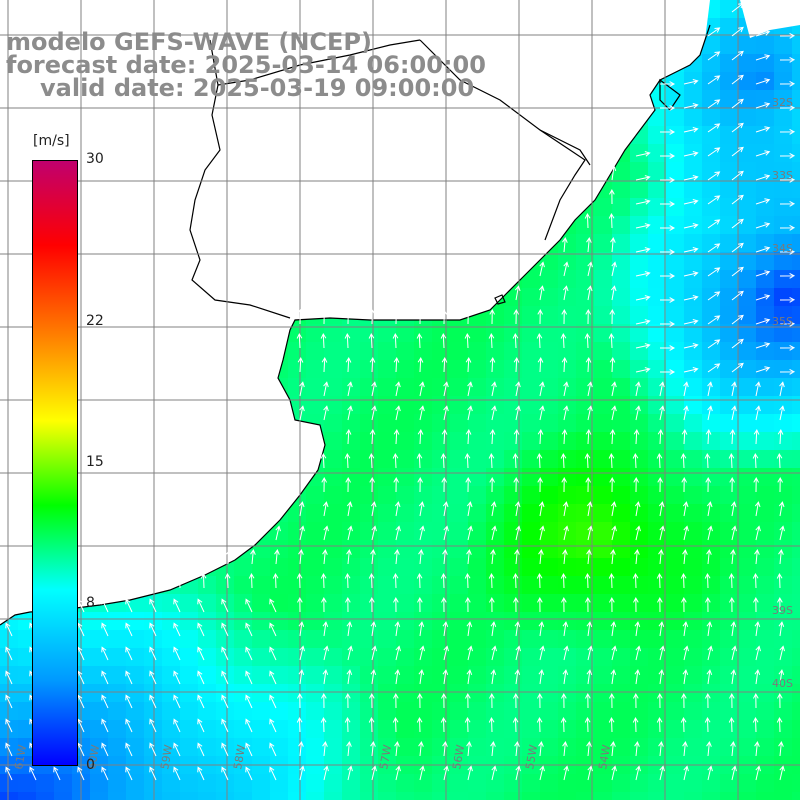  What do you see at coordinates (166, 757) in the screenshot?
I see `lon-label: 59W` at bounding box center [166, 757].